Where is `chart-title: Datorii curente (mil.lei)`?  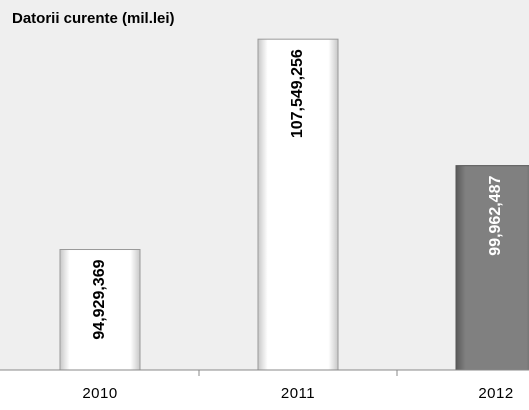 chart-title: Datorii curente (mil.lei) is located at coordinates (93, 18).